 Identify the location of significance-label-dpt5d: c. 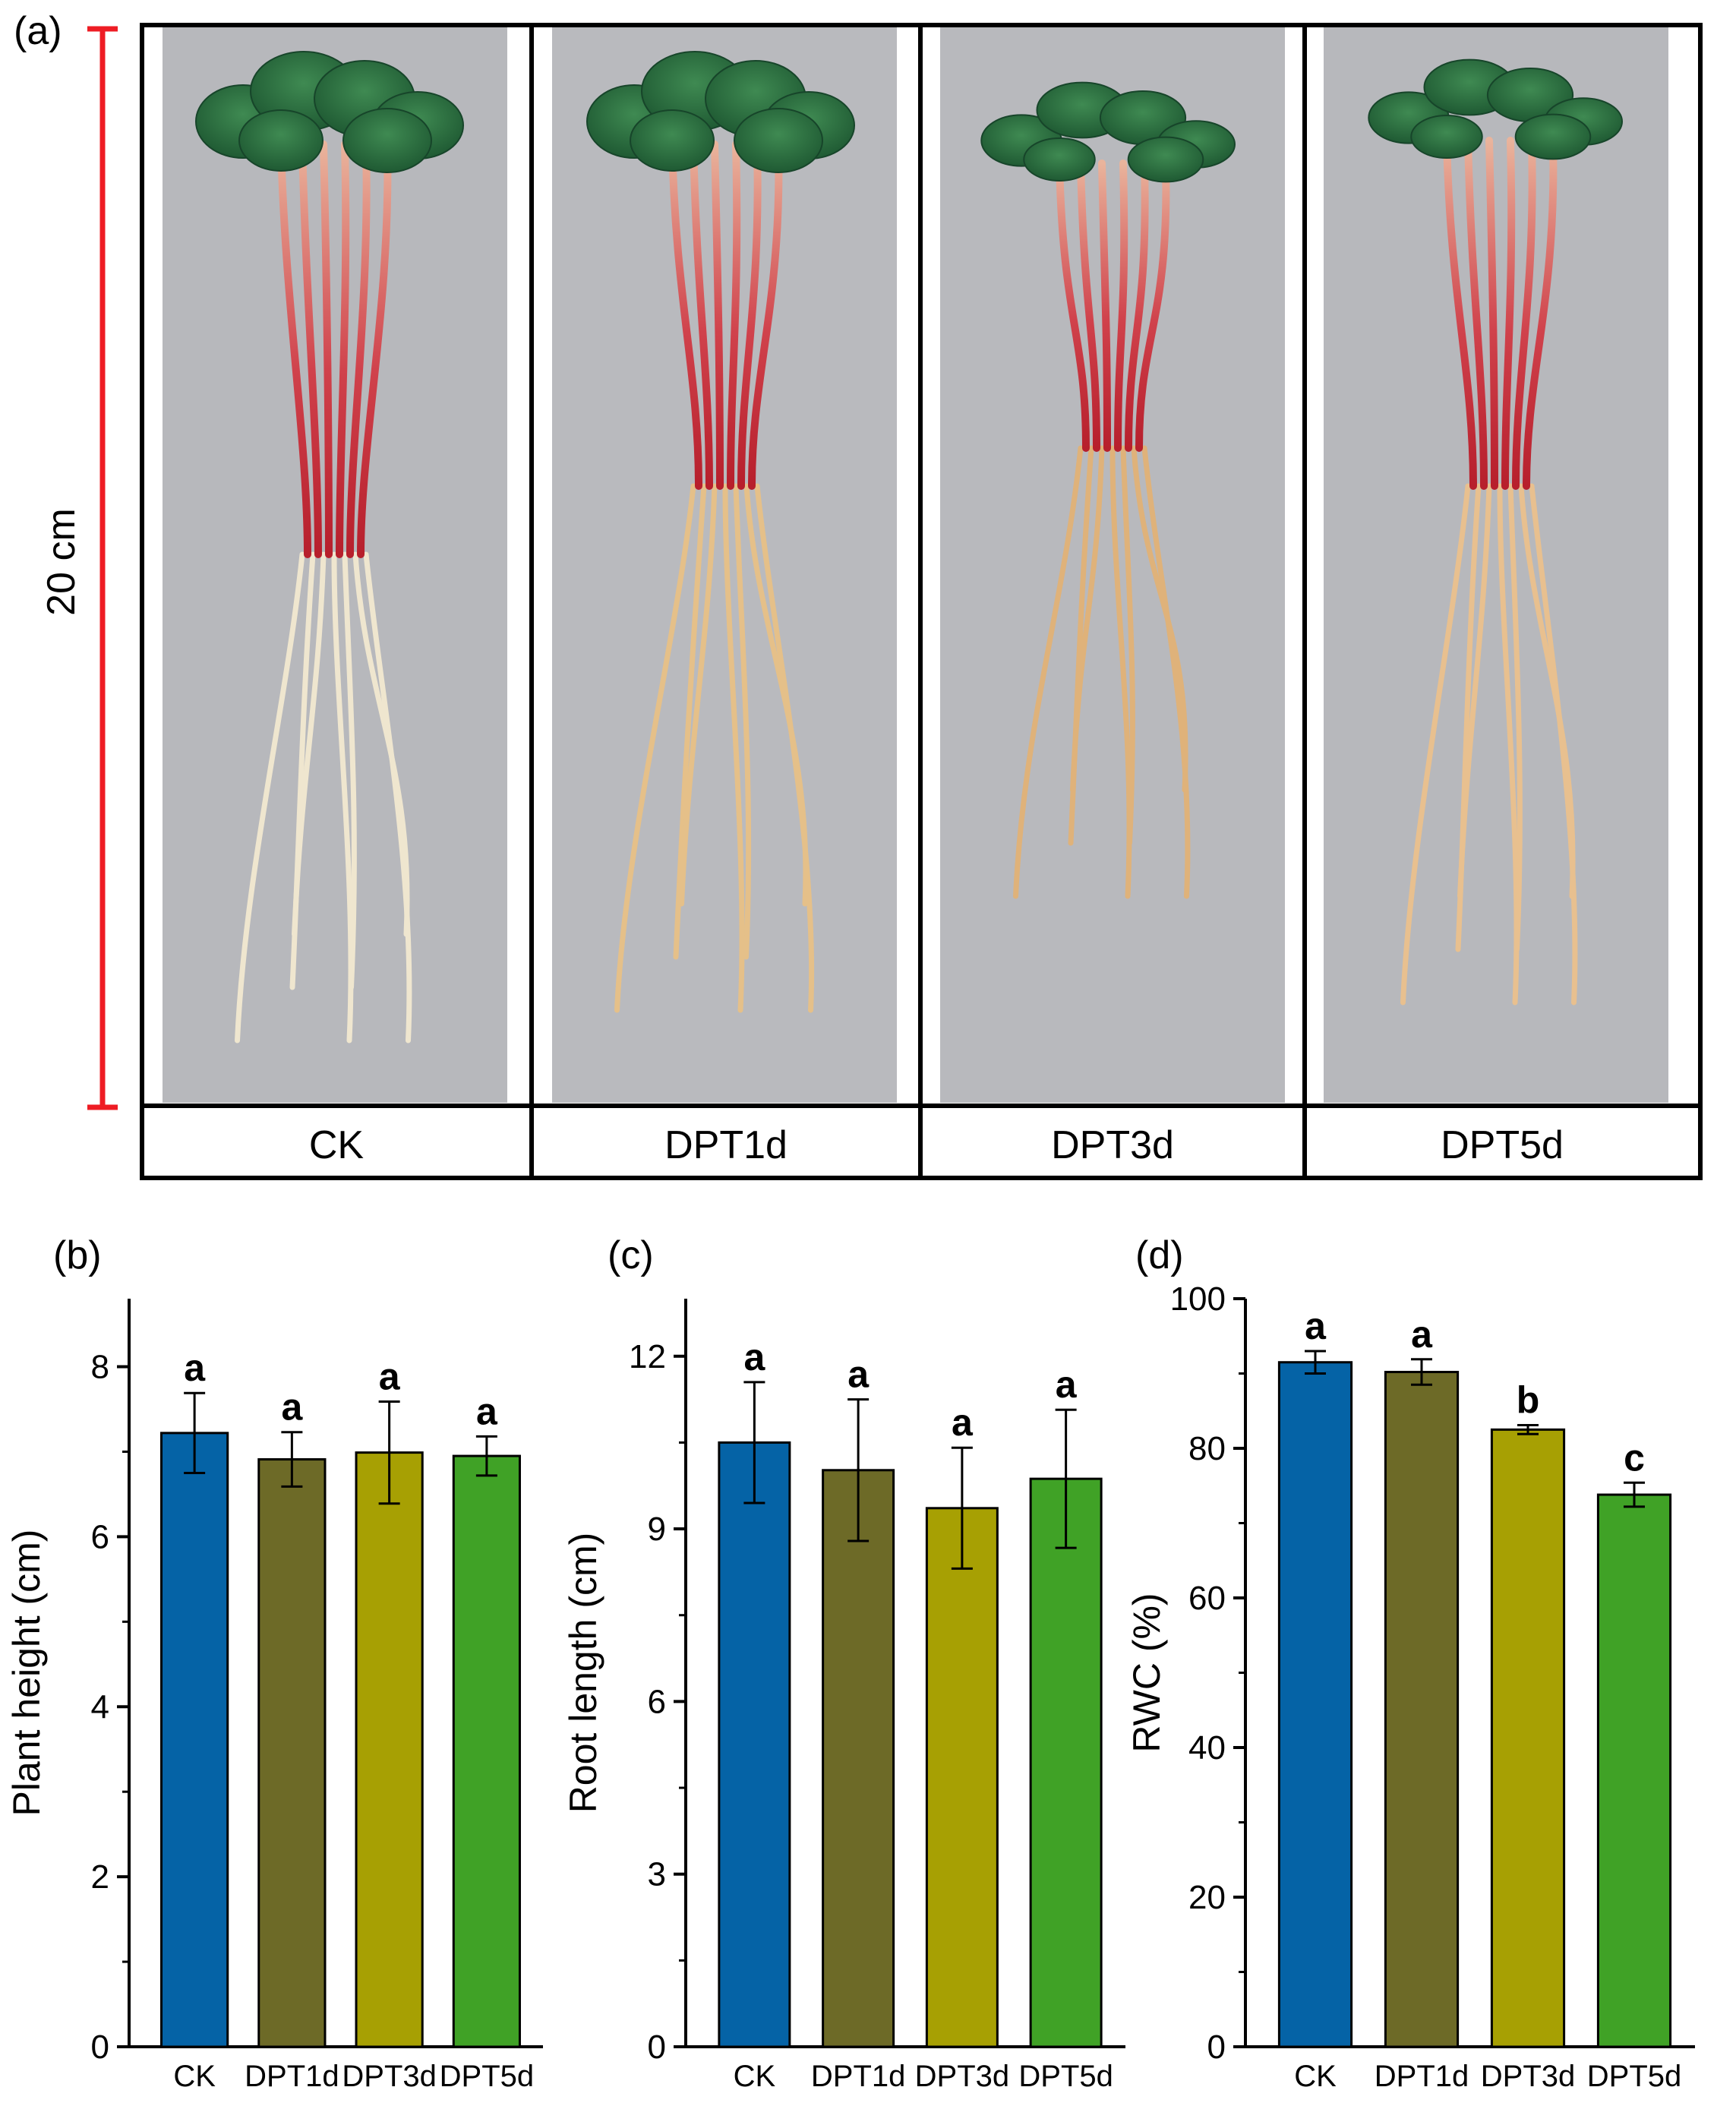
(1634, 1458).